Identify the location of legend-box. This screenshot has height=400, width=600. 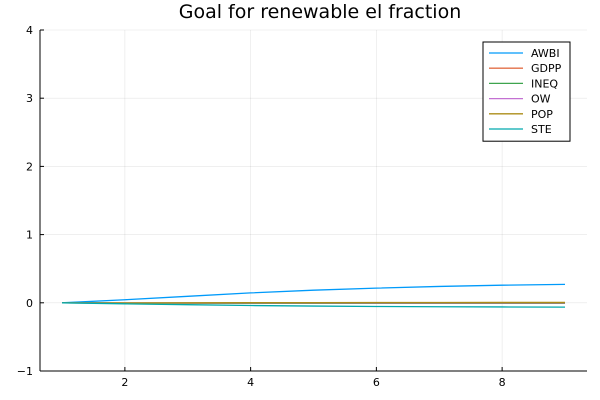
(526, 91).